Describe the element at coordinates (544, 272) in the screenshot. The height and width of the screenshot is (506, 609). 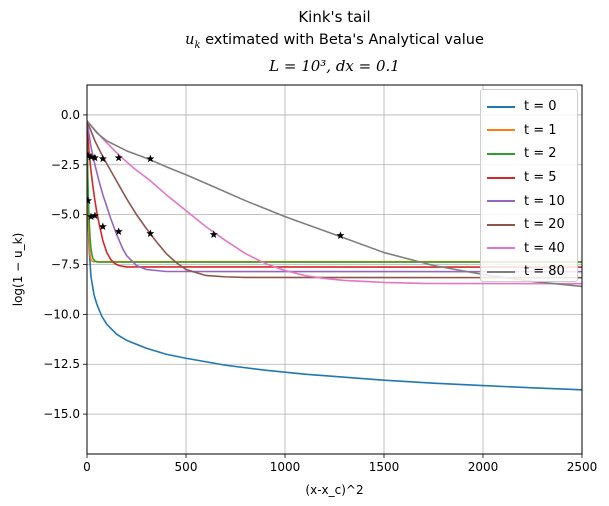
I see `legend-label: t = 80` at that location.